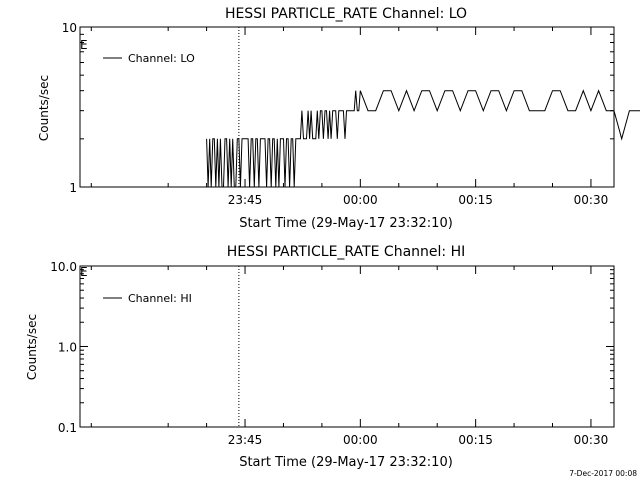 Image resolution: width=640 pixels, height=484 pixels. I want to click on footer-timestamp: 7-Dec-2017 00:08, so click(603, 473).